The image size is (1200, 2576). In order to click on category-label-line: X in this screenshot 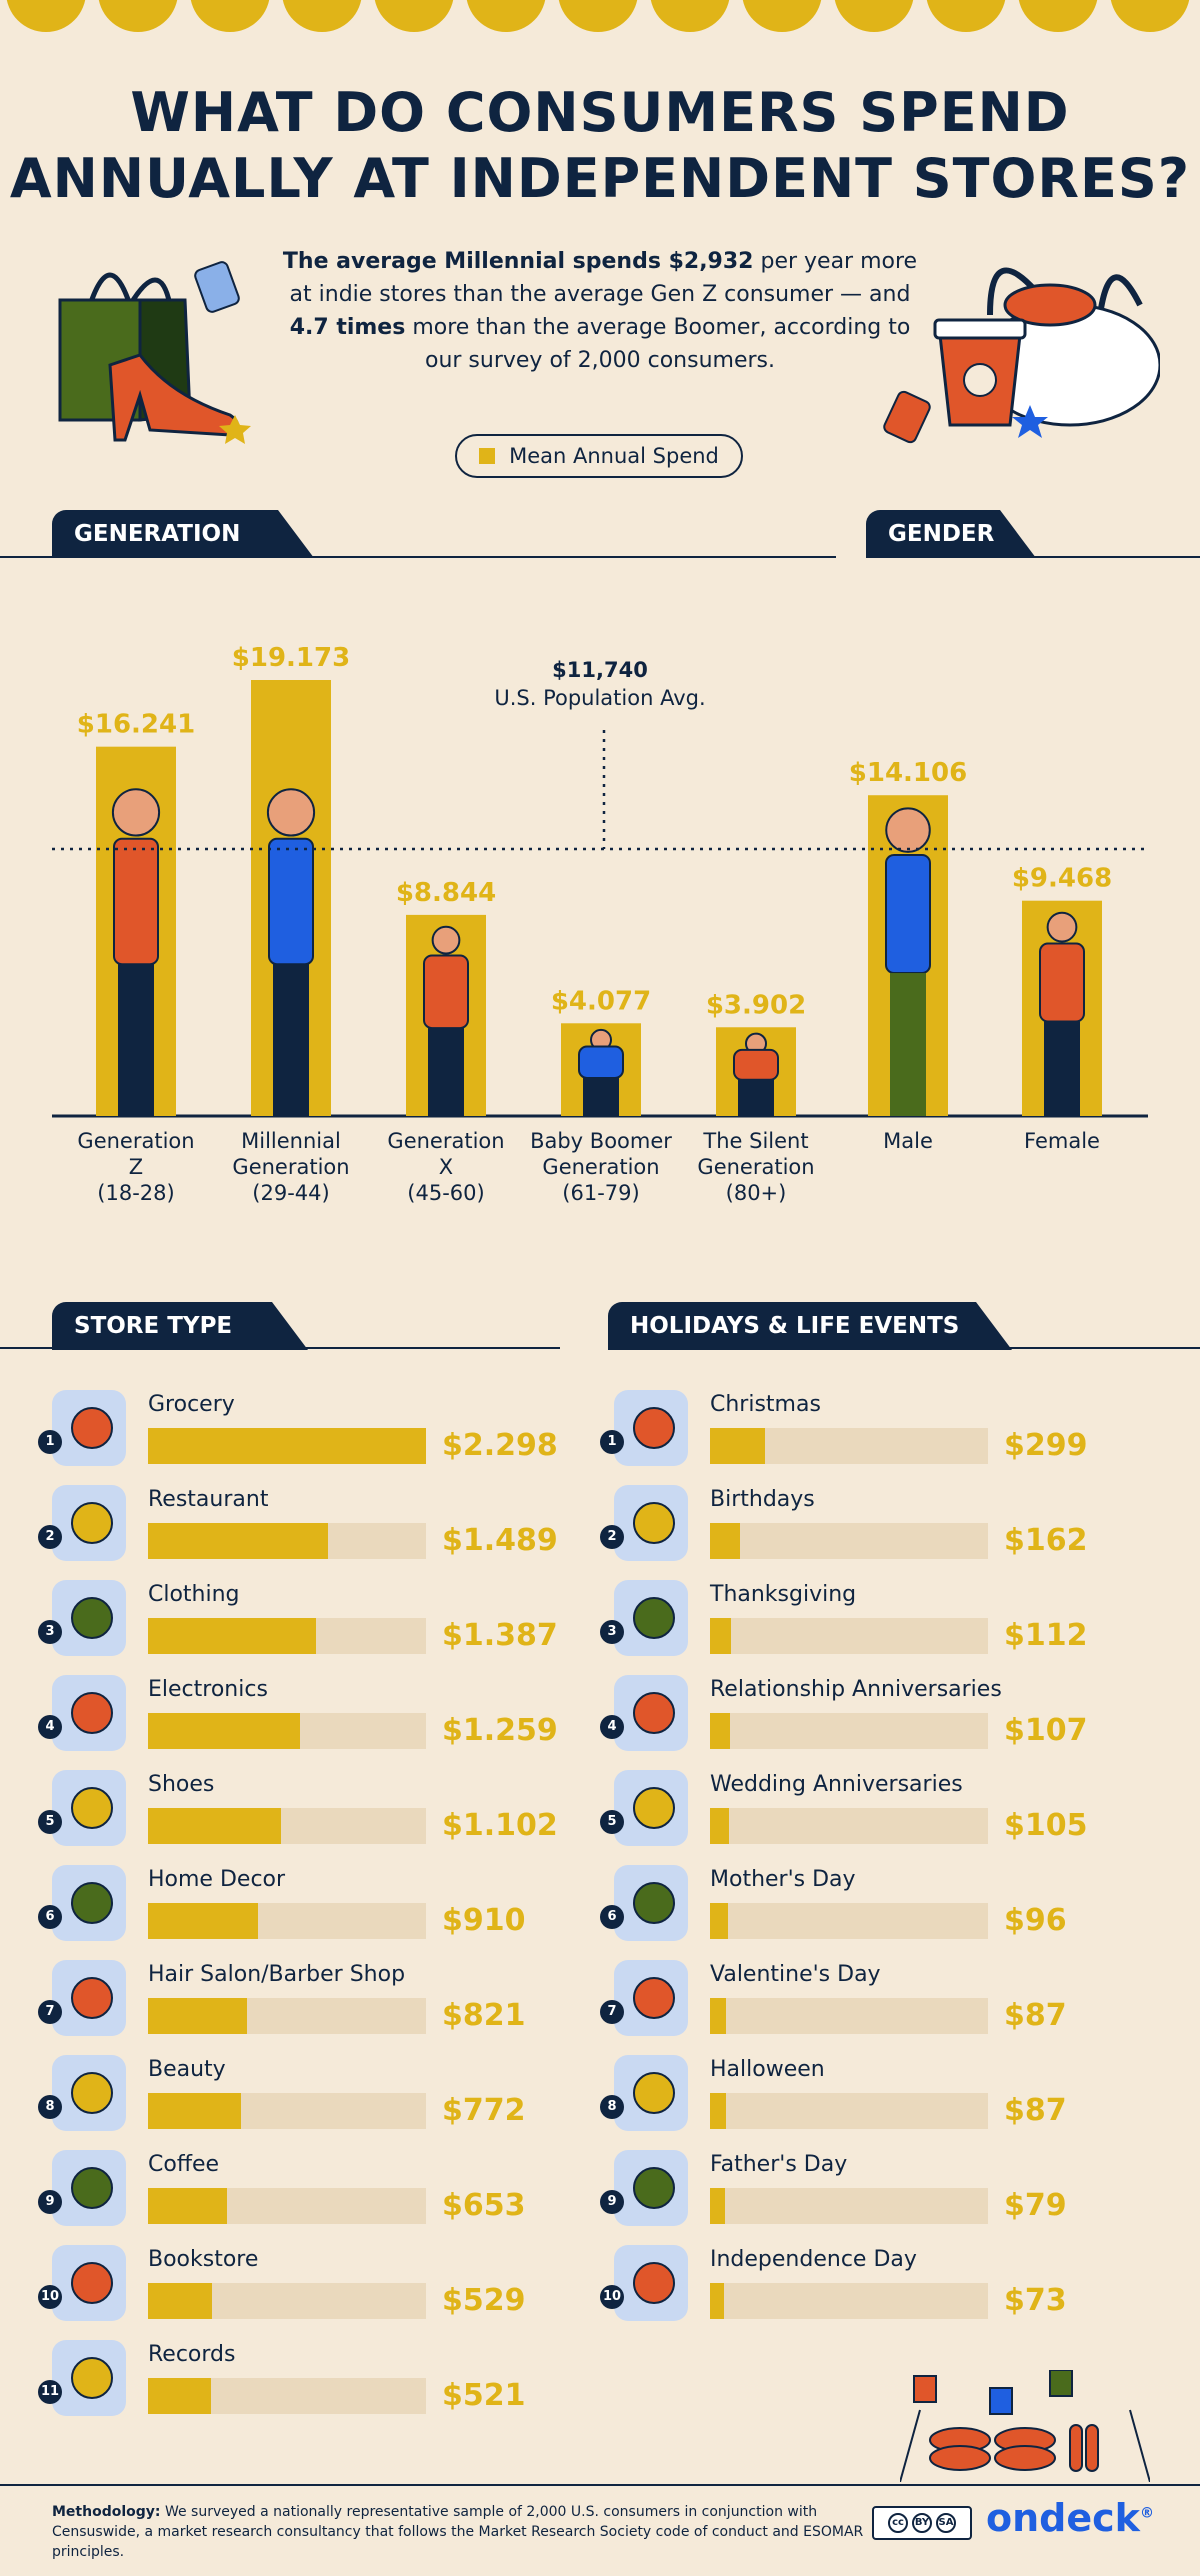, I will do `click(446, 1167)`.